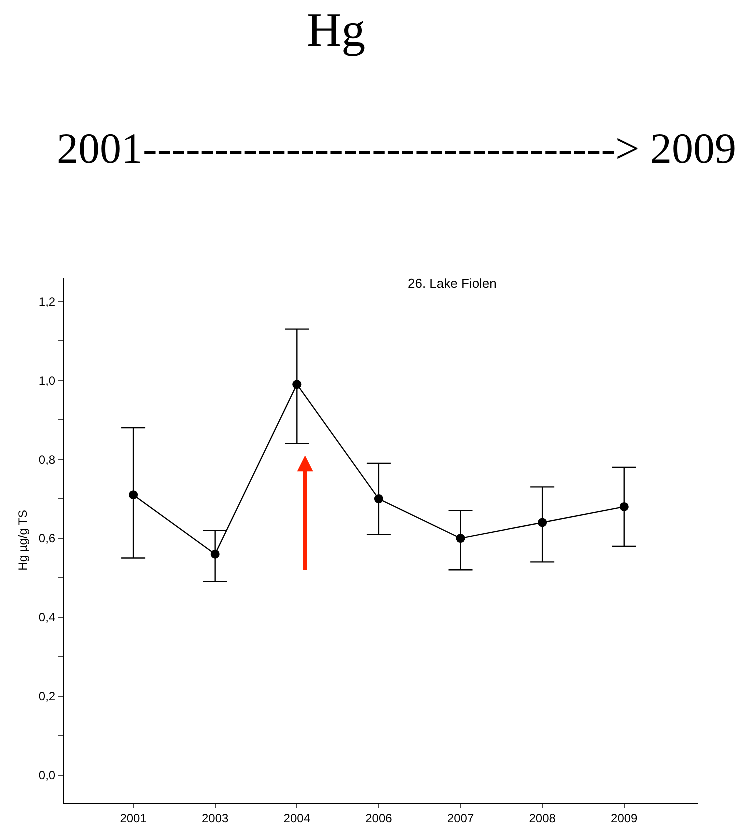  What do you see at coordinates (47, 539) in the screenshot?
I see `y-tick-label: 0,6` at bounding box center [47, 539].